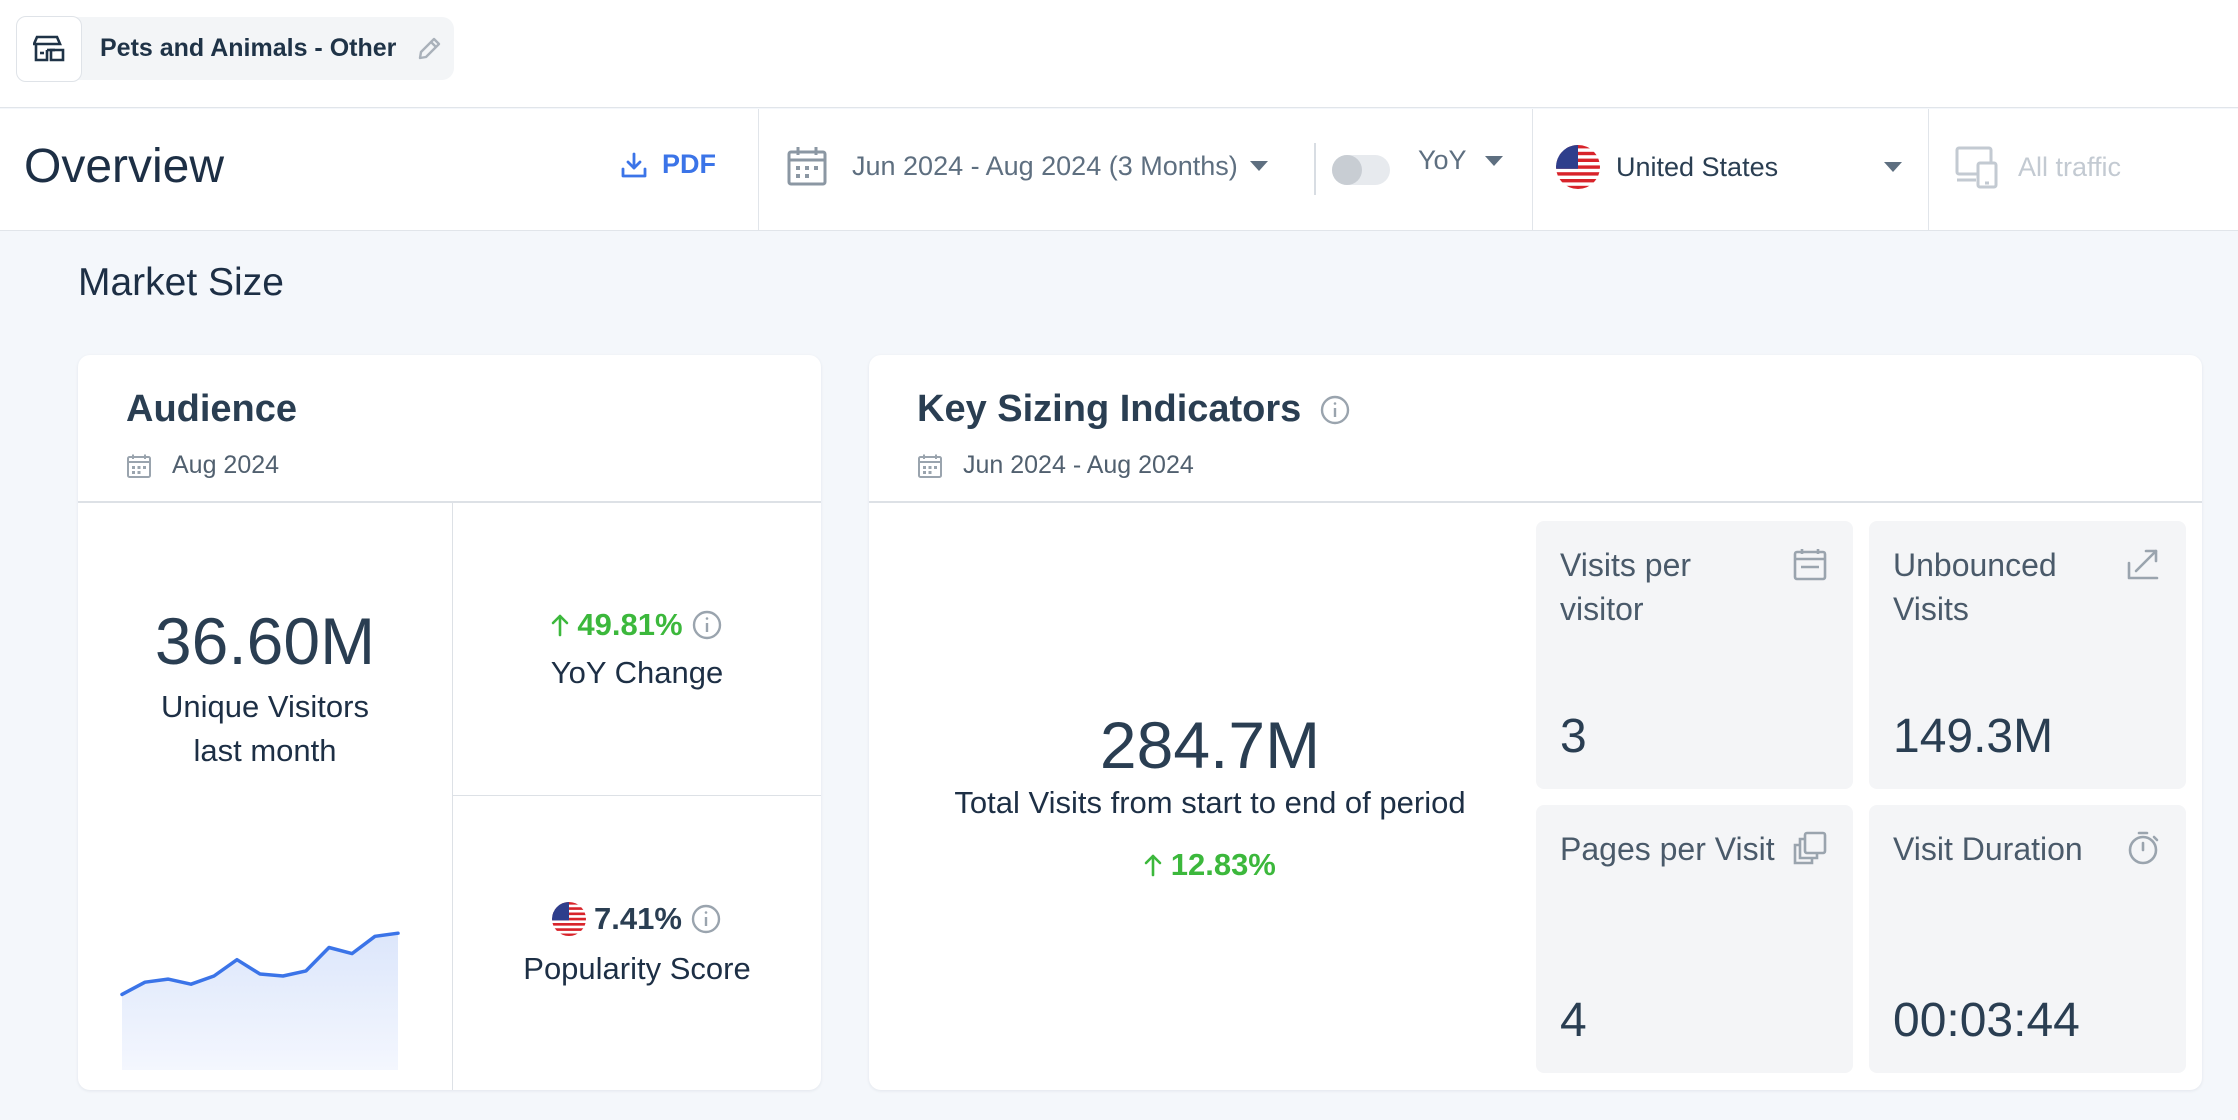 Image resolution: width=2238 pixels, height=1120 pixels. I want to click on sparkline-line, so click(260, 964).